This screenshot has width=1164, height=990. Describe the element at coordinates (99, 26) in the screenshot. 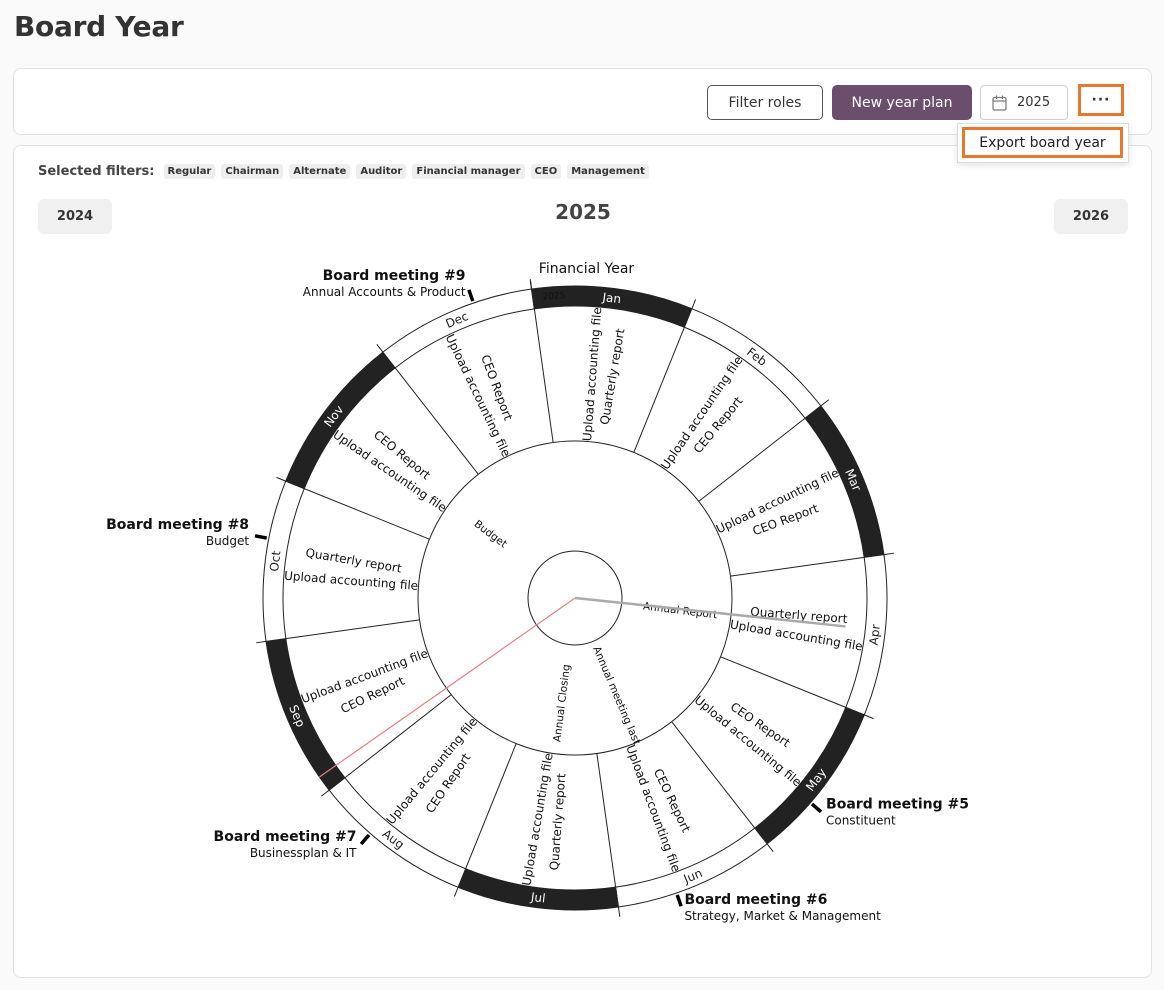

I see `page-title: Board Year` at that location.